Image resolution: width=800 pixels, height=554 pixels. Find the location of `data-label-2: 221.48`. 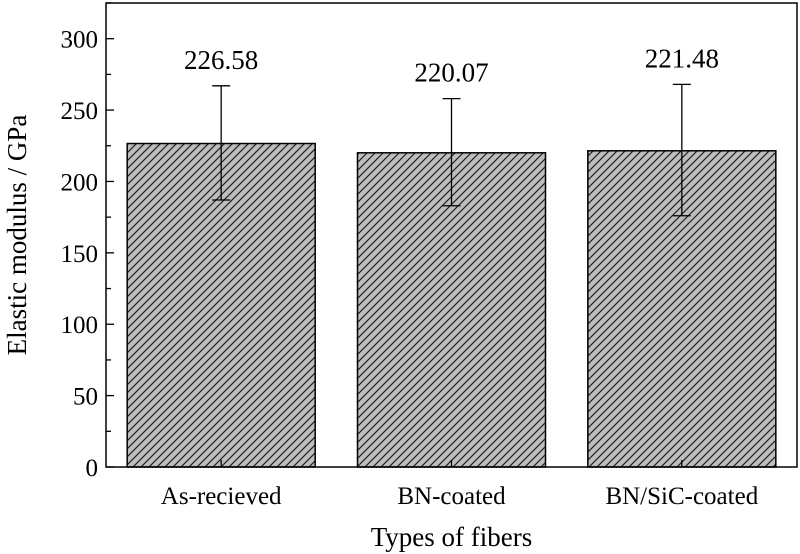

data-label-2: 221.48 is located at coordinates (682, 58).